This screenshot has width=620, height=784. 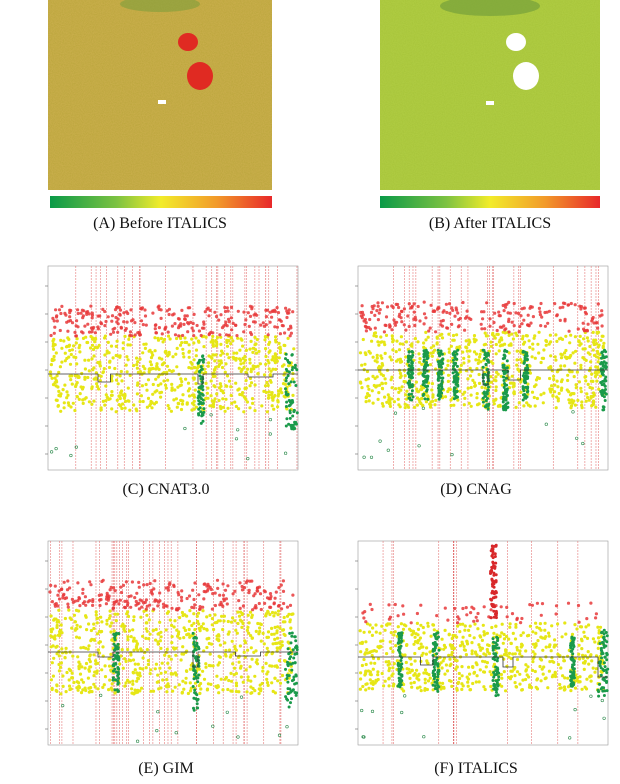 What do you see at coordinates (188, 42) in the screenshot?
I see `spot` at bounding box center [188, 42].